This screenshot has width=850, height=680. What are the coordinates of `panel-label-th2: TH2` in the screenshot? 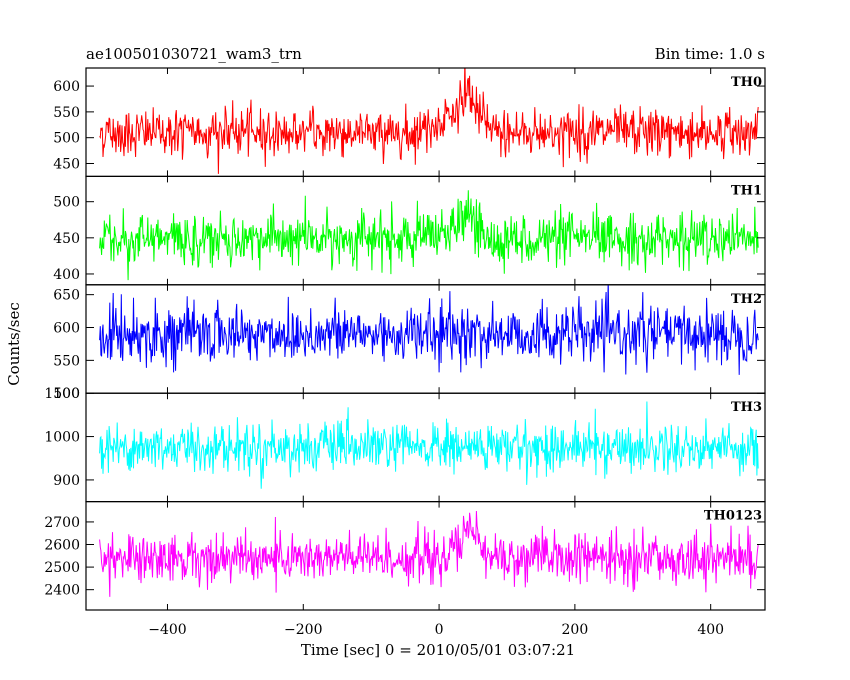 It's located at (746, 299).